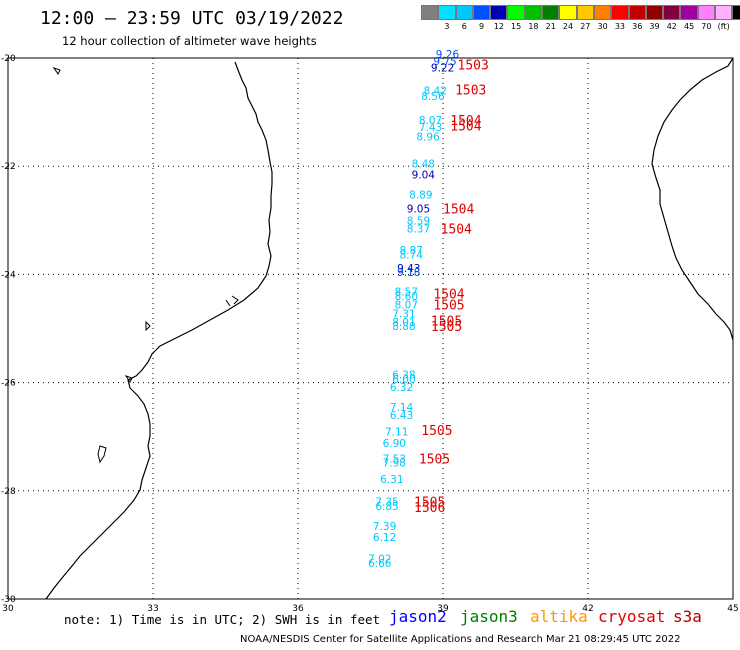 The width and height of the screenshot is (740, 650). I want to click on lat-tick-label: -30, so click(8, 600).